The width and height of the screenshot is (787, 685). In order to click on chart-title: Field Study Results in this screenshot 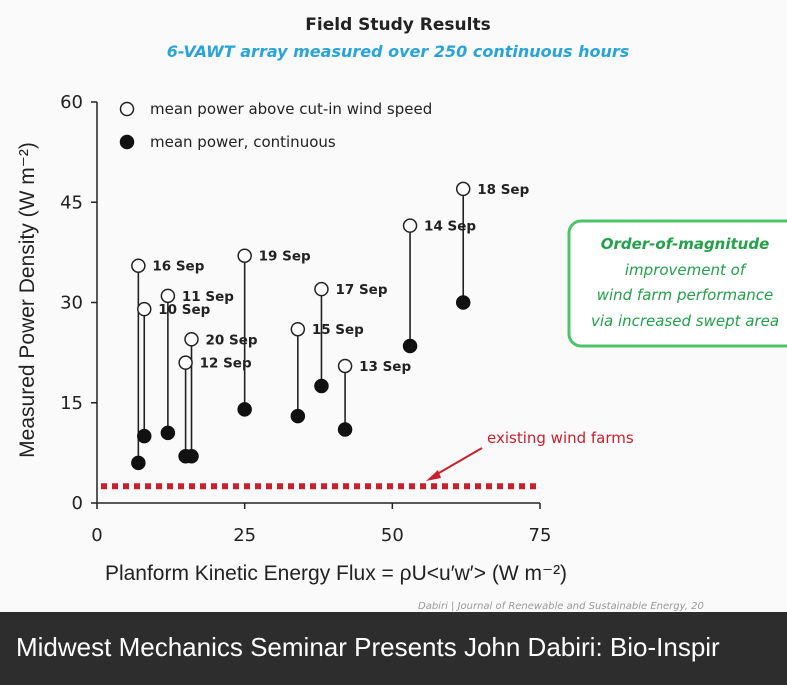, I will do `click(397, 25)`.